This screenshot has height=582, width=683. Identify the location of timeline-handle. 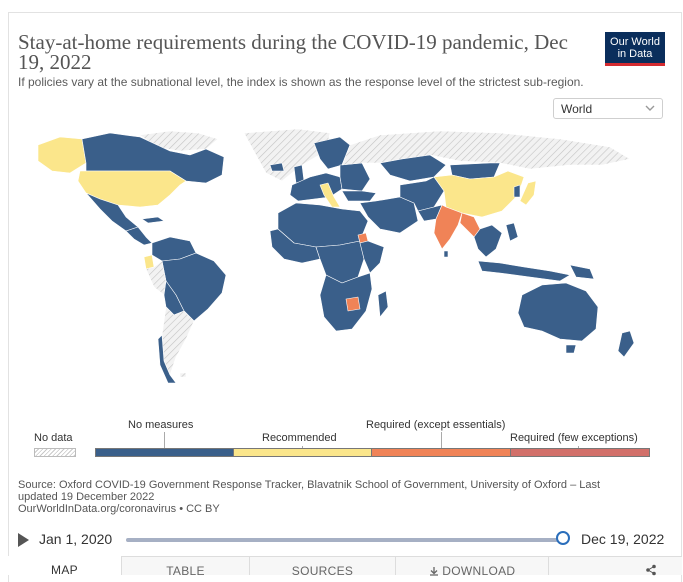
(563, 538).